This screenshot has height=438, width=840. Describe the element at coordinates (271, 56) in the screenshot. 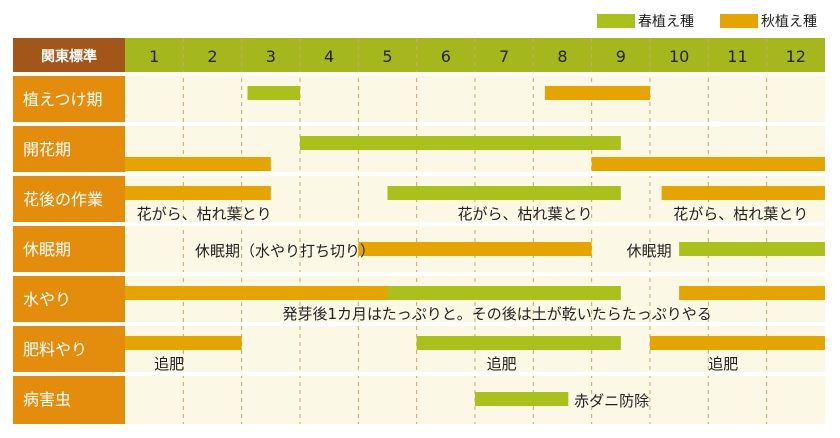

I see `month-label: 3` at that location.